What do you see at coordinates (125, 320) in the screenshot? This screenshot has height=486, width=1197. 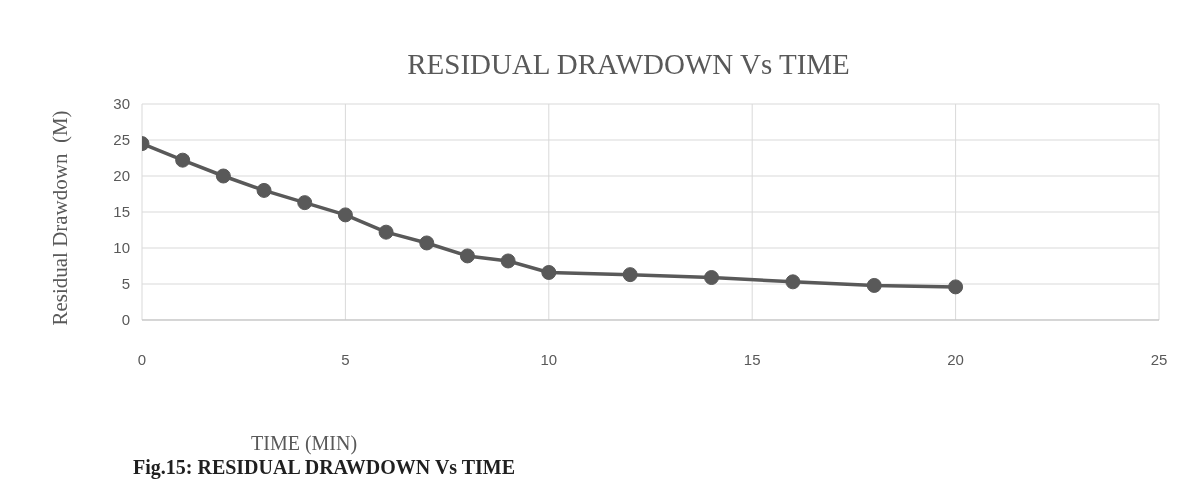 I see `y-tick-label: 0` at bounding box center [125, 320].